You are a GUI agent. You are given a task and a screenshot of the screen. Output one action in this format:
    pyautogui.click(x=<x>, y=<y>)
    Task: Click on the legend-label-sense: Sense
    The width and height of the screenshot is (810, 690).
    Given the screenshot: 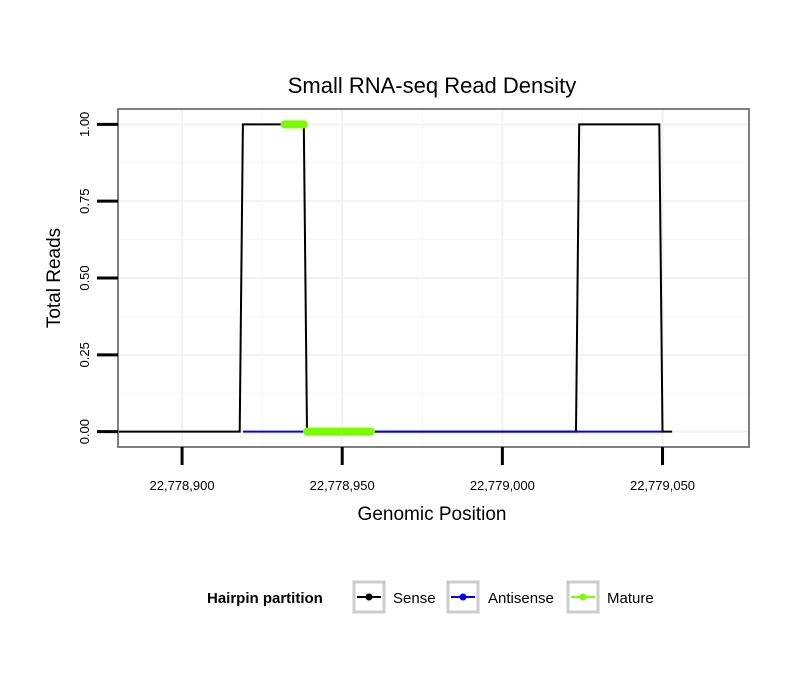 What is the action you would take?
    pyautogui.click(x=414, y=598)
    